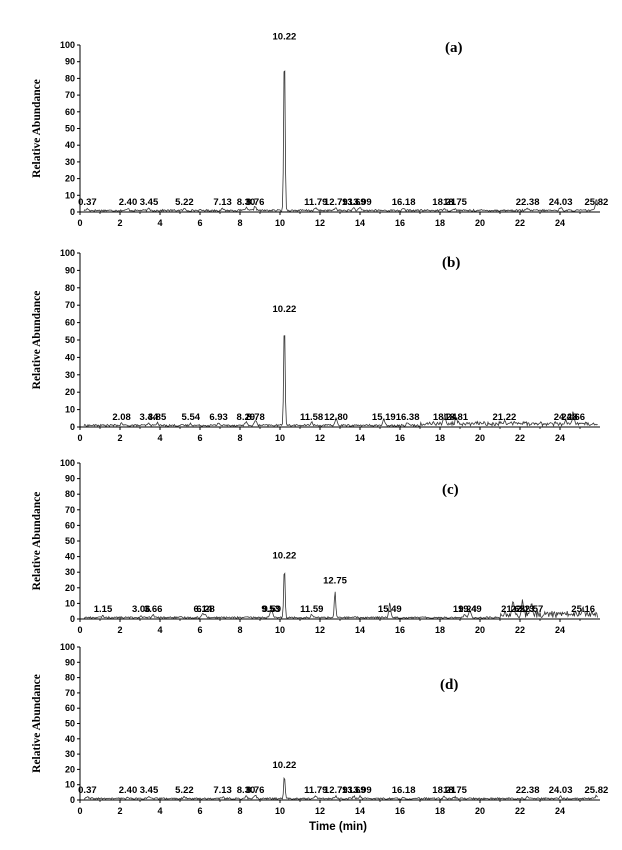  I want to click on peak-label: 22.13, so click(523, 609).